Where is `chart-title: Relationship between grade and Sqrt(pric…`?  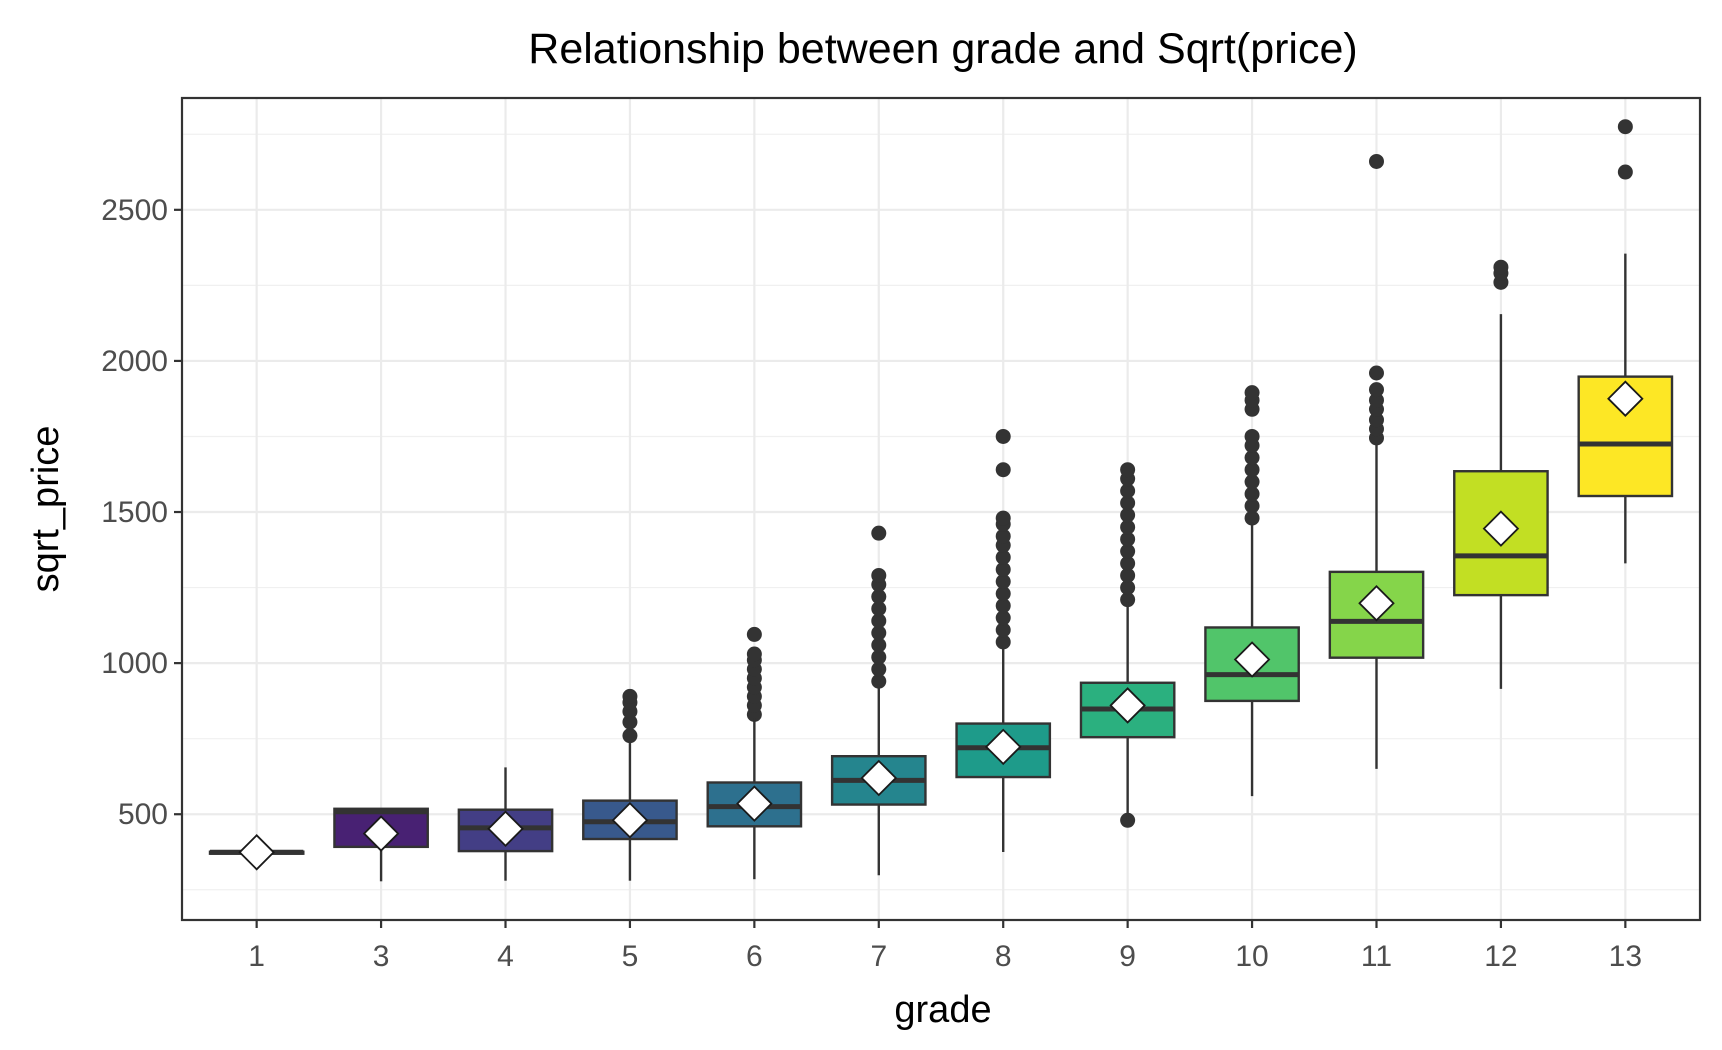 chart-title: Relationship between grade and Sqrt(pric… is located at coordinates (942, 49).